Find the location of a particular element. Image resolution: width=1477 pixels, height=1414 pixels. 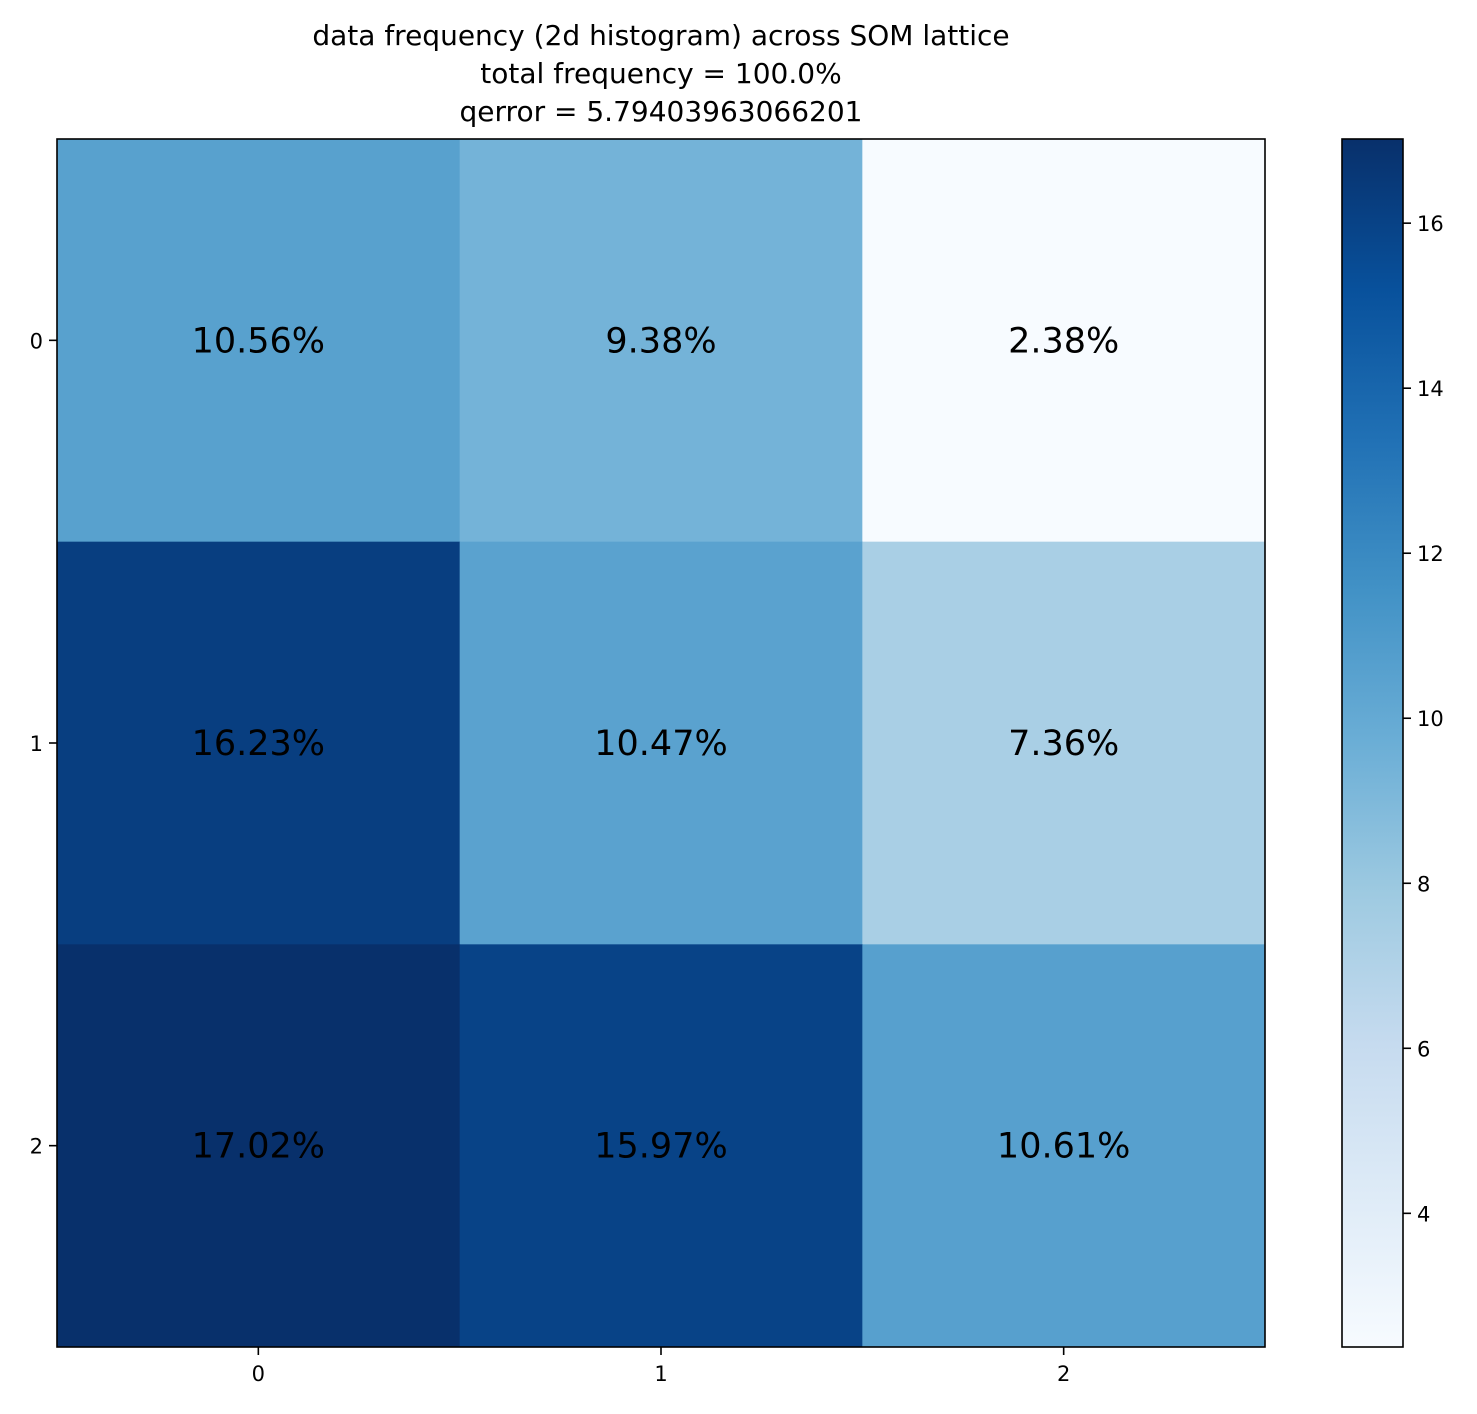

colorbar-gradient is located at coordinates (1372, 743).